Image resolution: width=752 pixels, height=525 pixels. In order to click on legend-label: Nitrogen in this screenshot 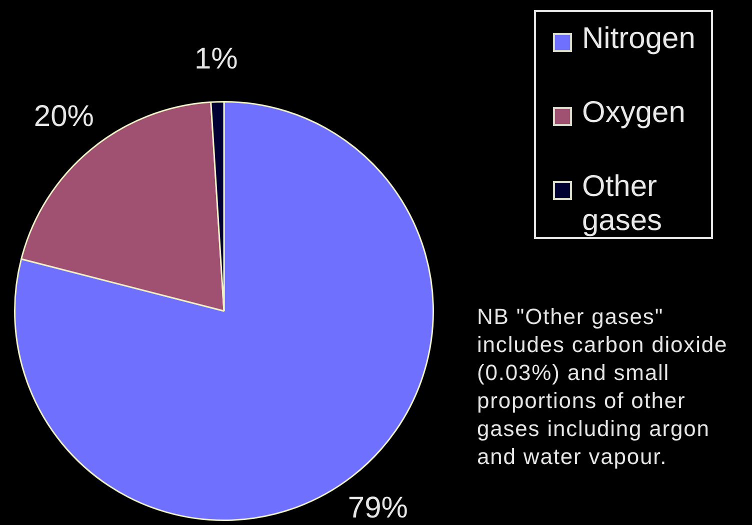, I will do `click(639, 39)`.